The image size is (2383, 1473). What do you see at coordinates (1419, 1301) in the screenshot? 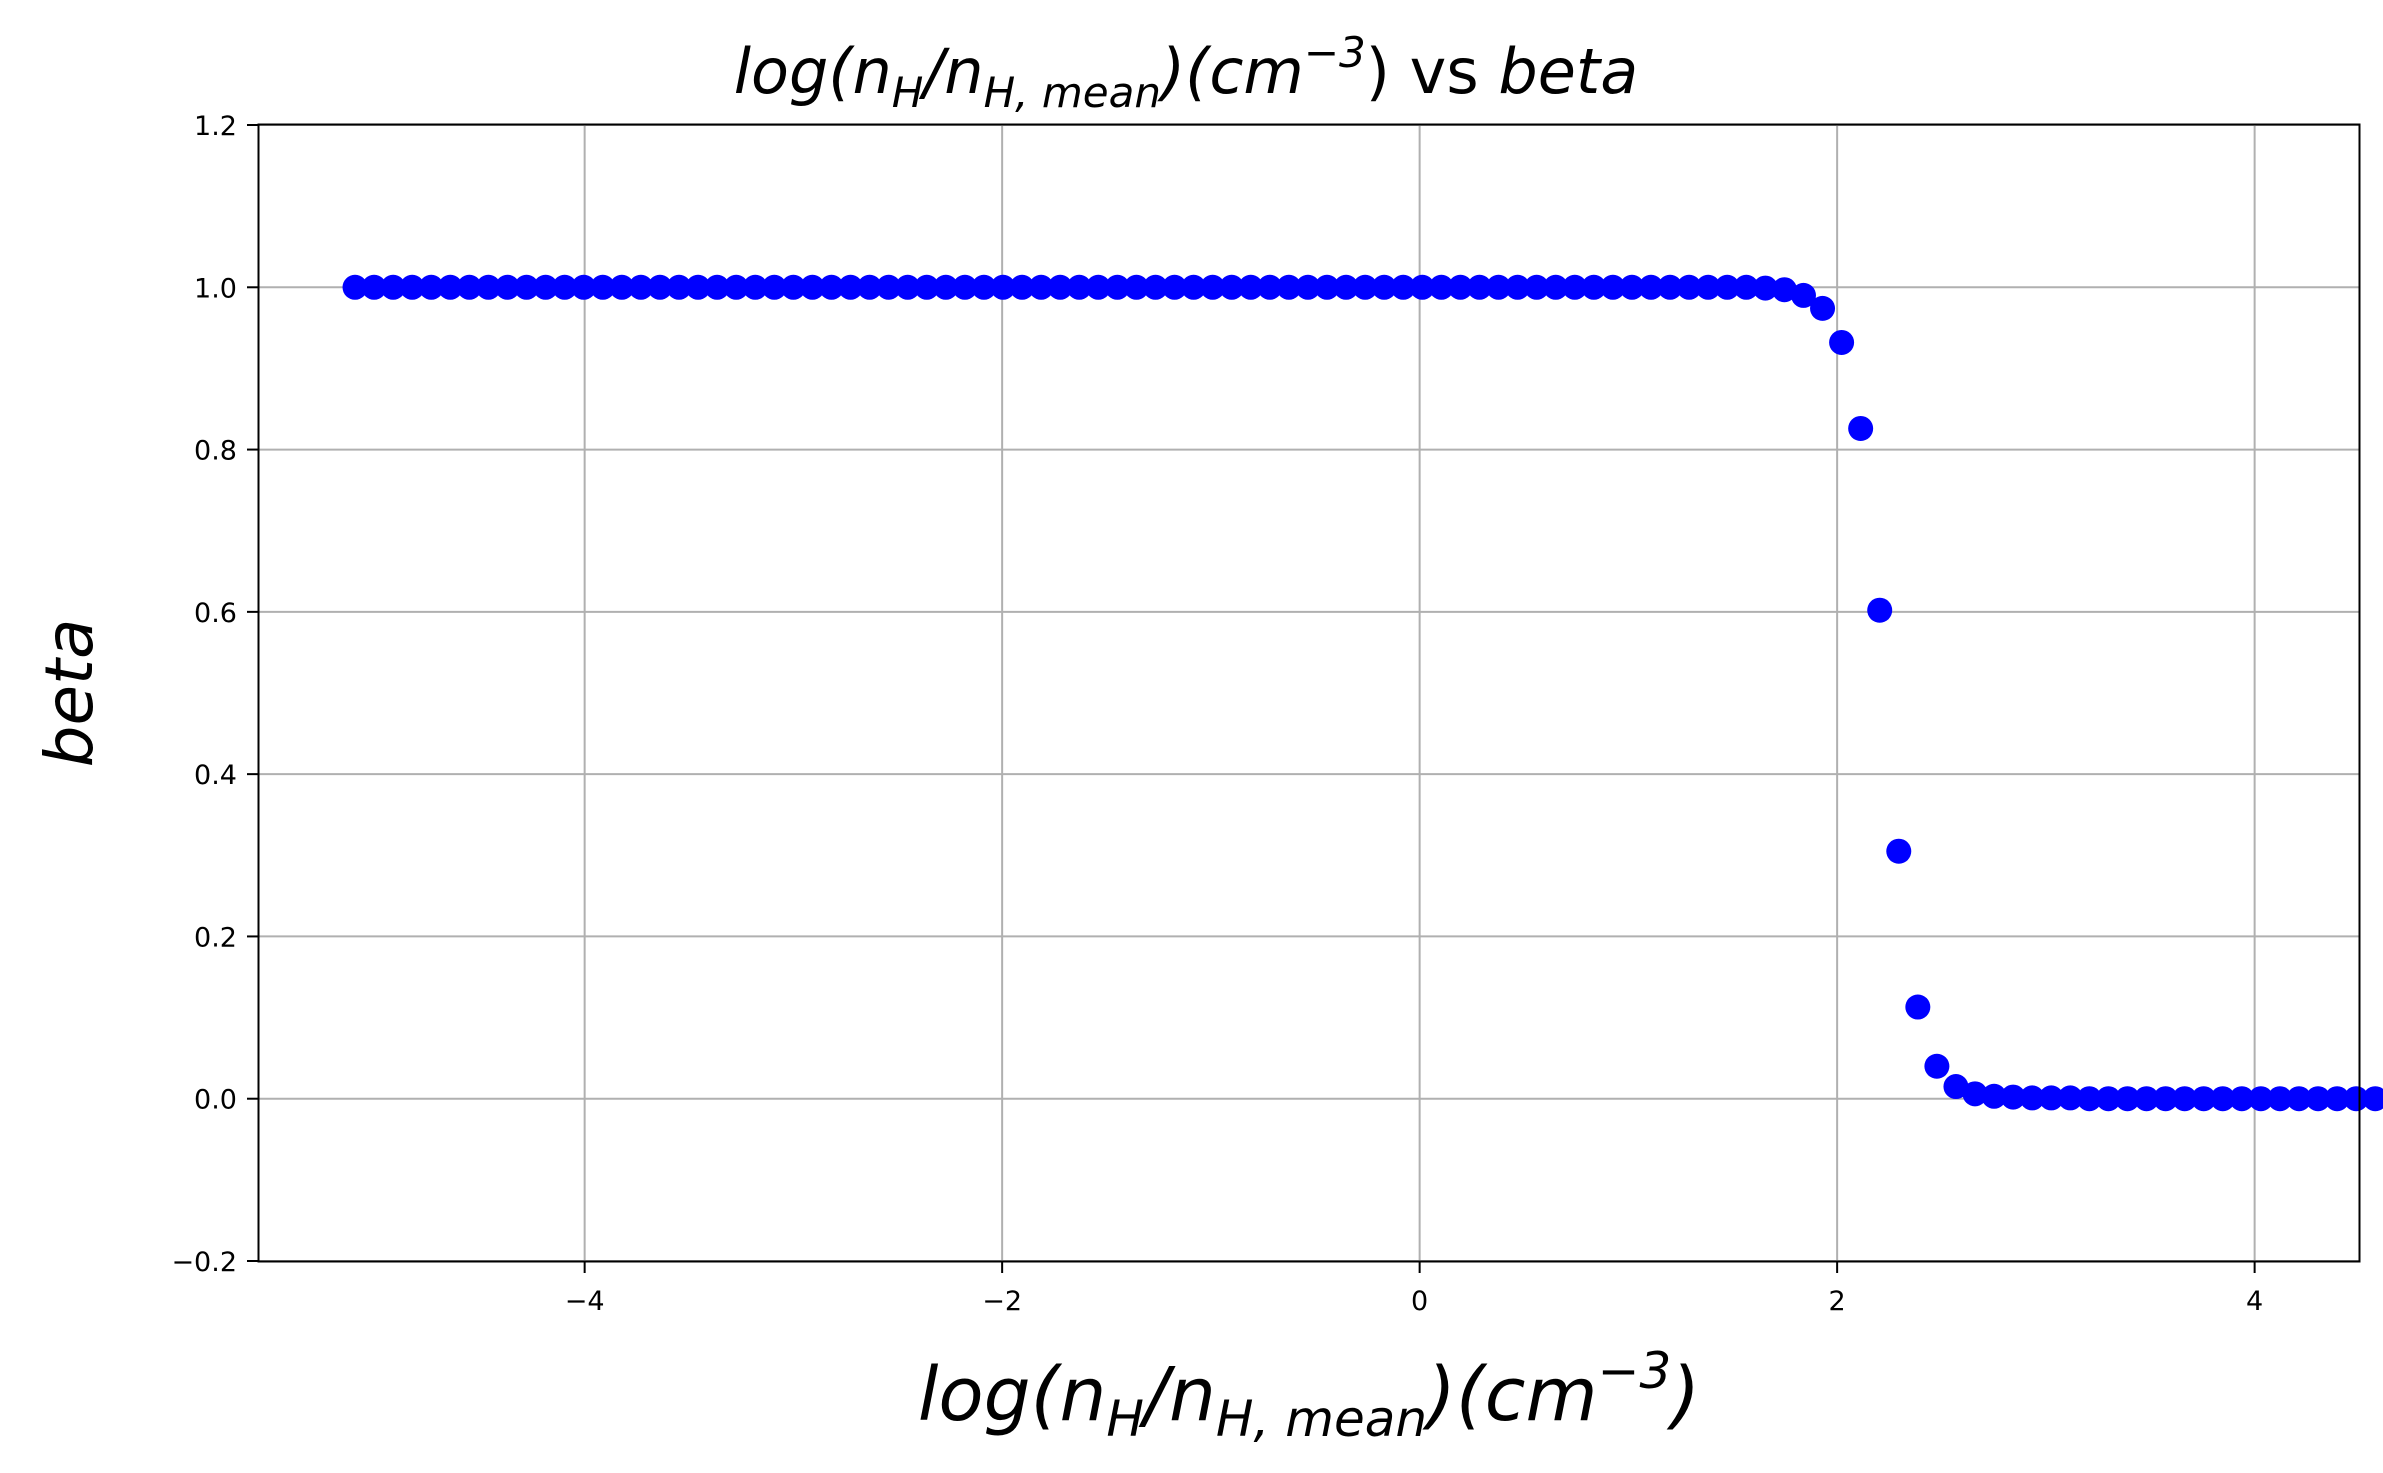
I see `x-tick-label: 0` at bounding box center [1419, 1301].